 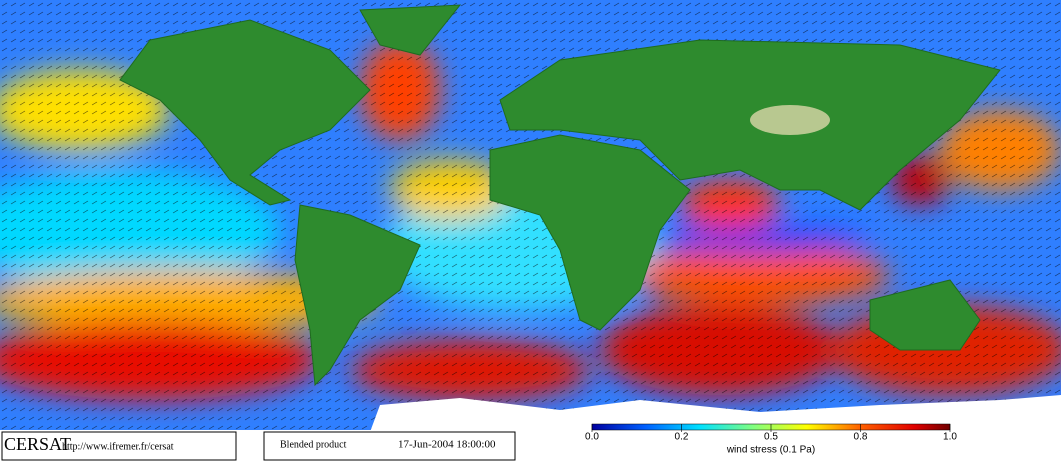 What do you see at coordinates (925, 315) in the screenshot?
I see `australia` at bounding box center [925, 315].